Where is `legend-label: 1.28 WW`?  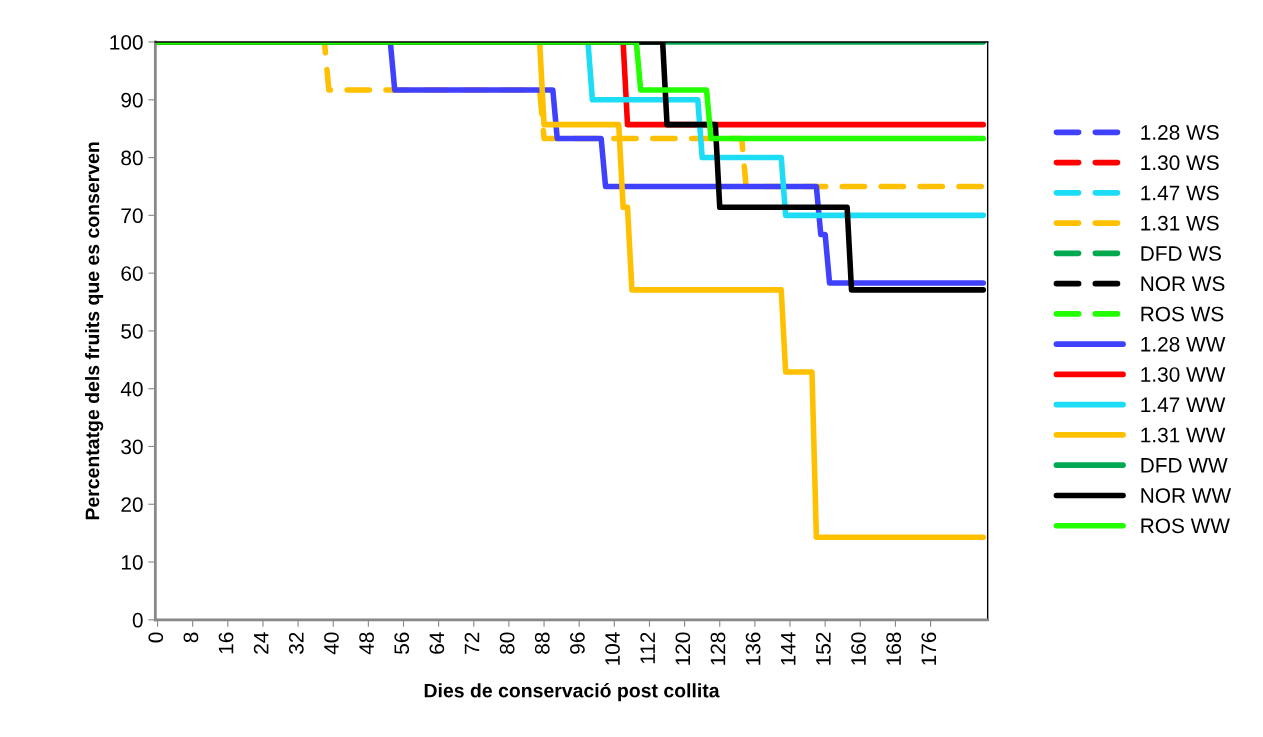 legend-label: 1.28 WW is located at coordinates (1183, 344).